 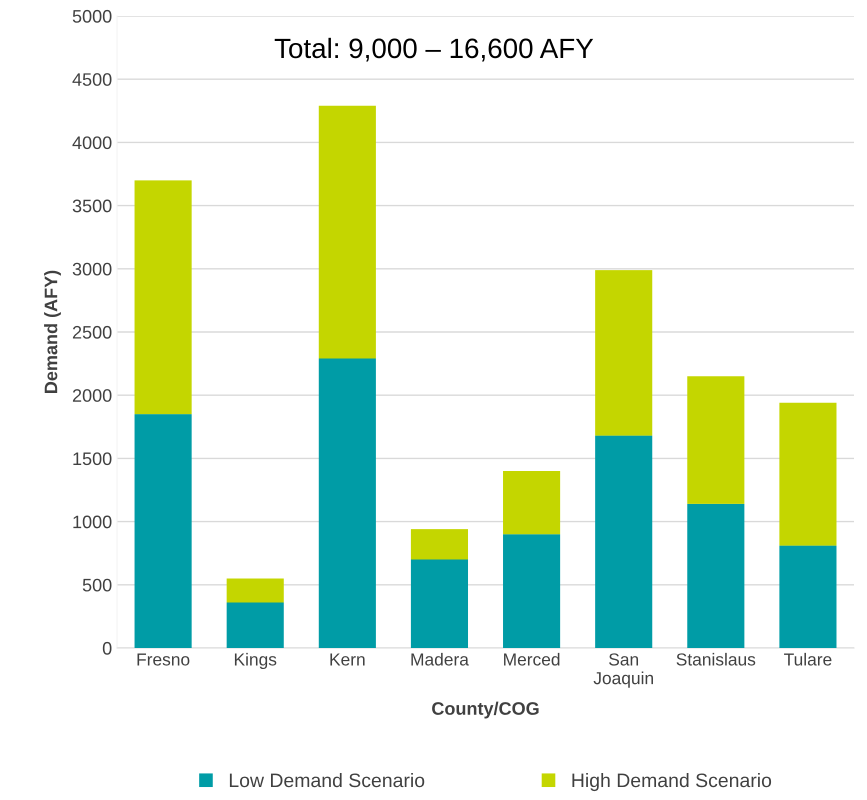 I want to click on x-tick-label: Kings, so click(x=255, y=661).